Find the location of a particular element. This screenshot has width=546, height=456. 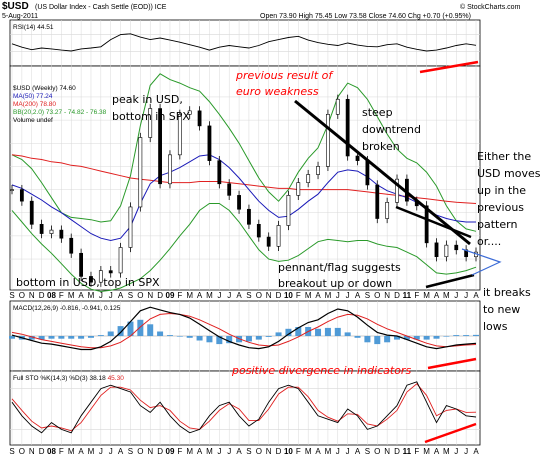

annotation-usd-moves: USD moves is located at coordinates (509, 173).